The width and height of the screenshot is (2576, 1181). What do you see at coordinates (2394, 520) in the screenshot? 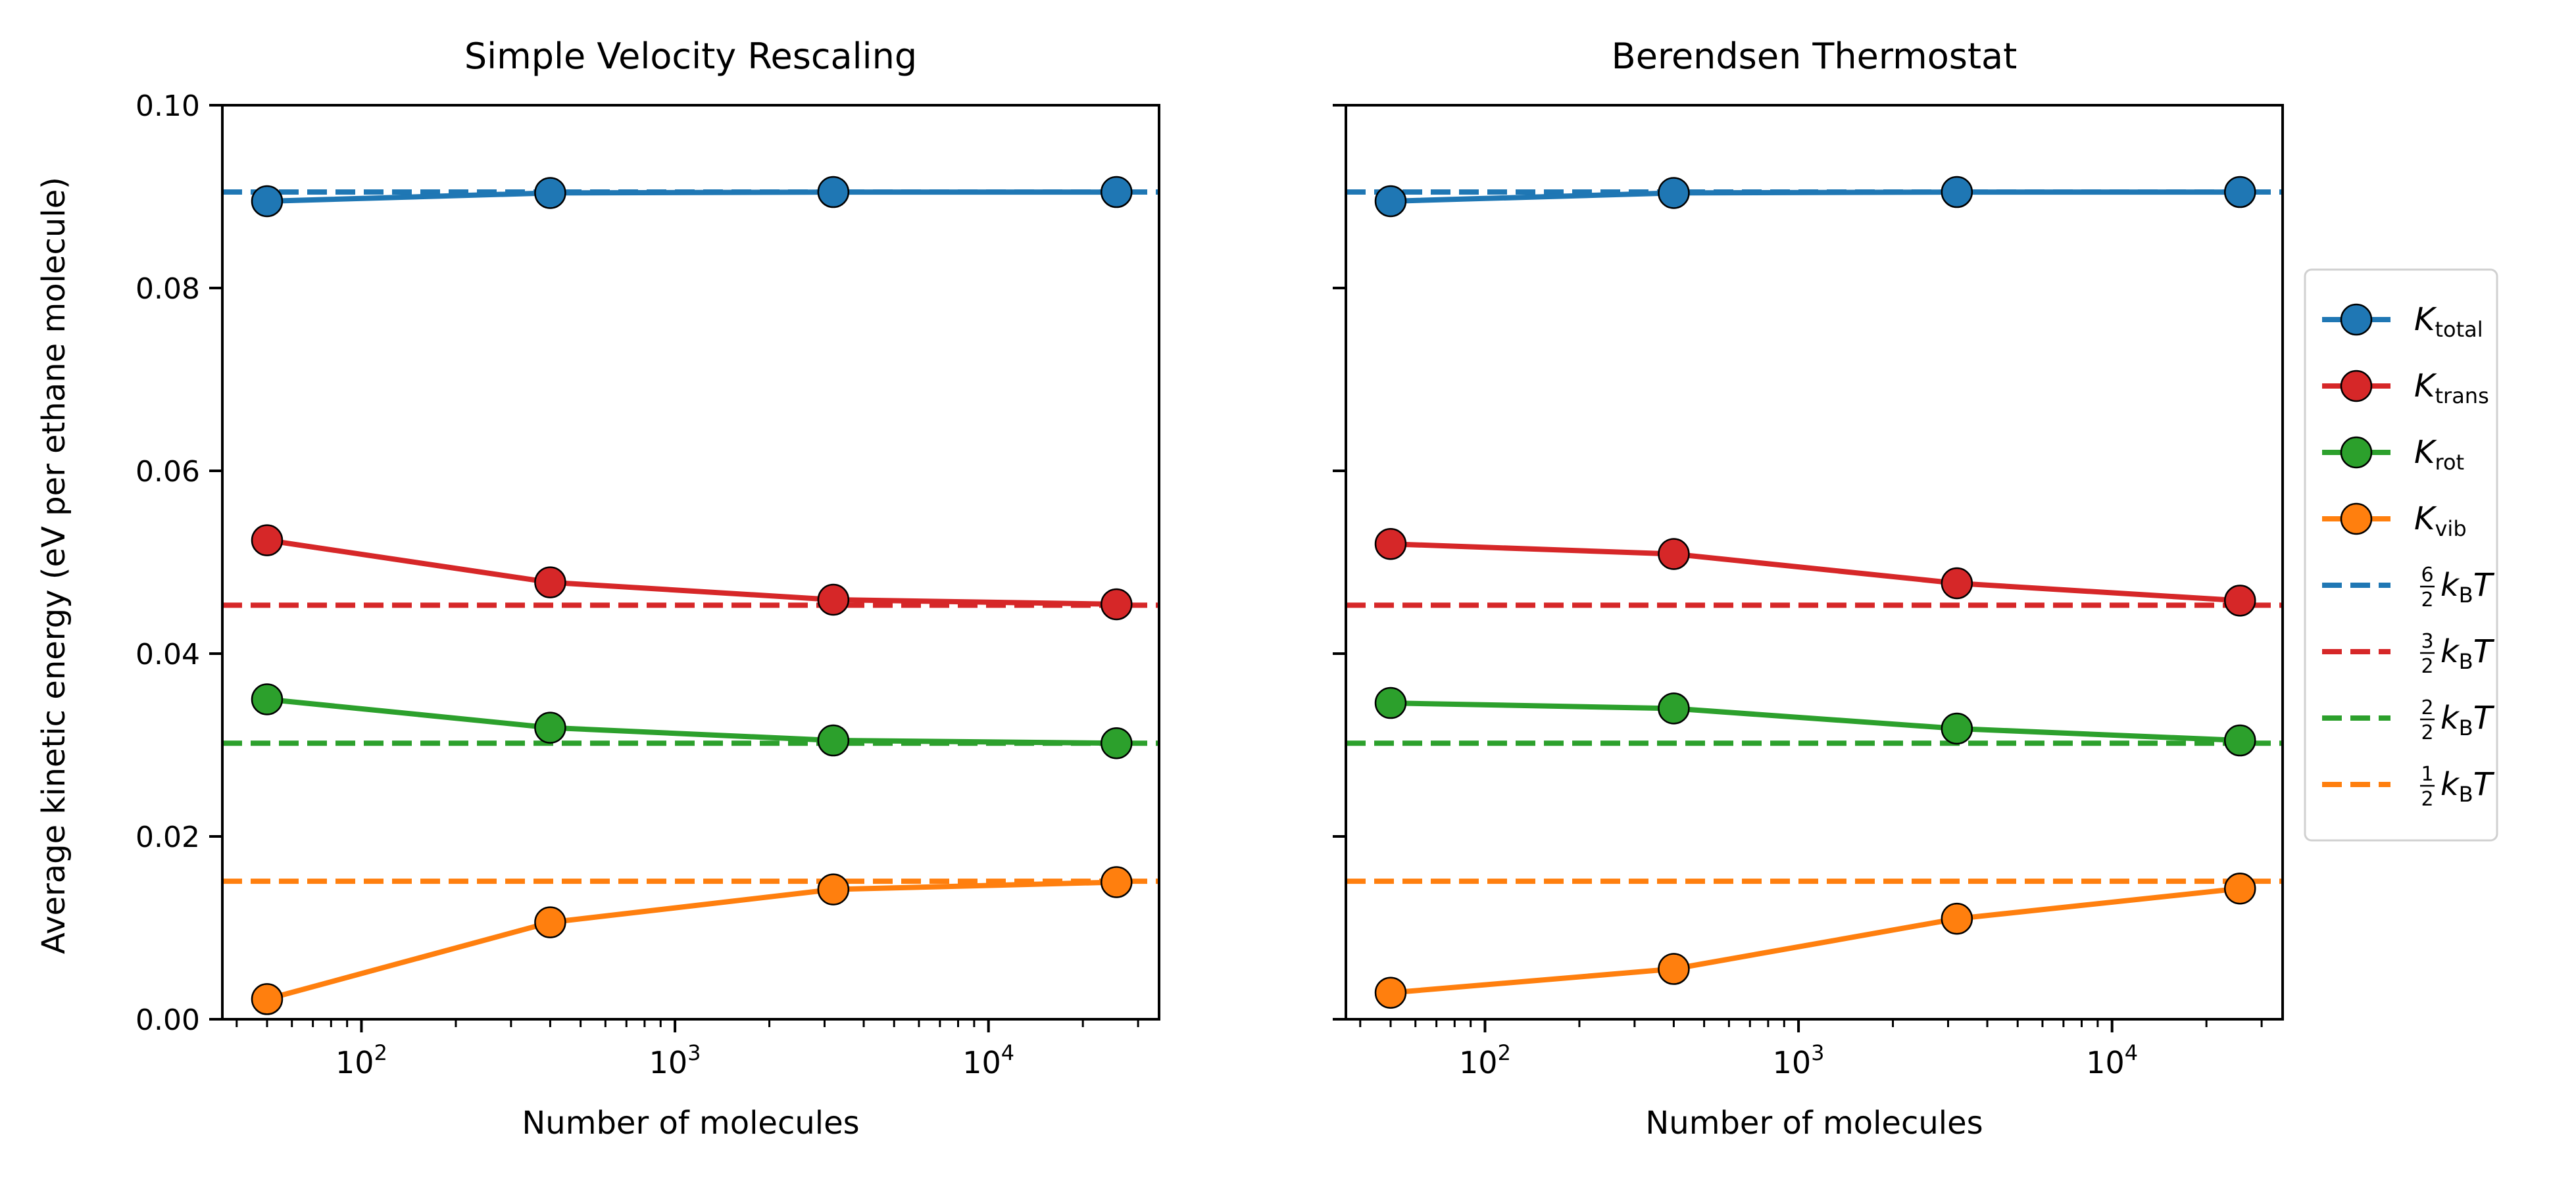
I see `legend-entry: Kvib` at bounding box center [2394, 520].